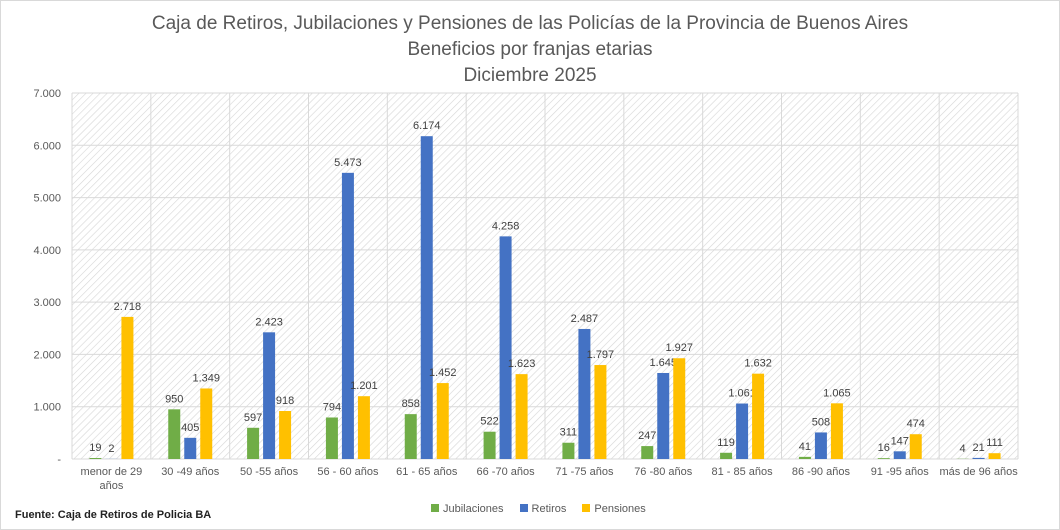 This screenshot has height=530, width=1060. What do you see at coordinates (411, 404) in the screenshot?
I see `data-label: 858` at bounding box center [411, 404].